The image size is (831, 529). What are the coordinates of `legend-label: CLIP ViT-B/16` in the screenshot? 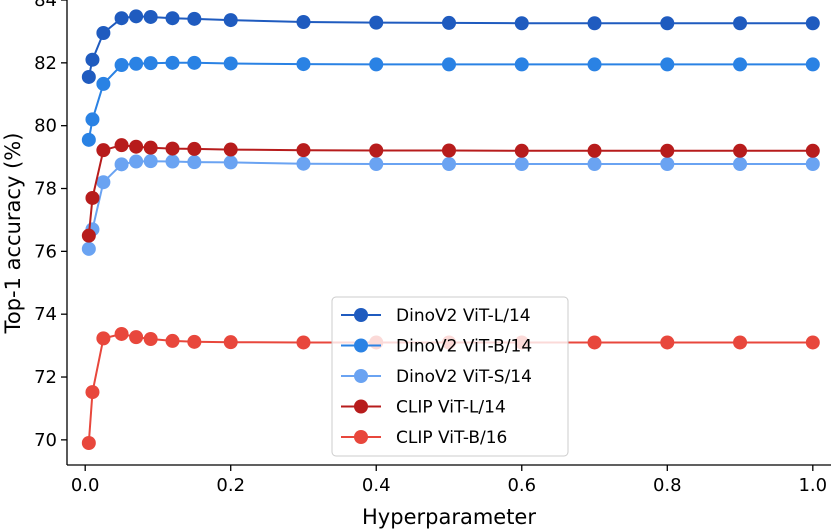 It's located at (451, 438).